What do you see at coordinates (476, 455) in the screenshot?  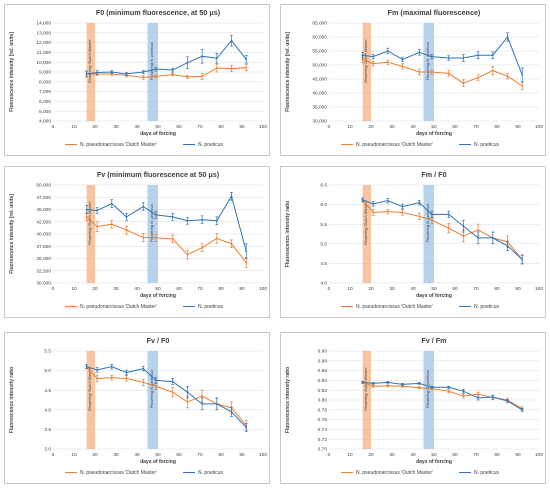 I see `x-tick-label: 70` at bounding box center [476, 455].